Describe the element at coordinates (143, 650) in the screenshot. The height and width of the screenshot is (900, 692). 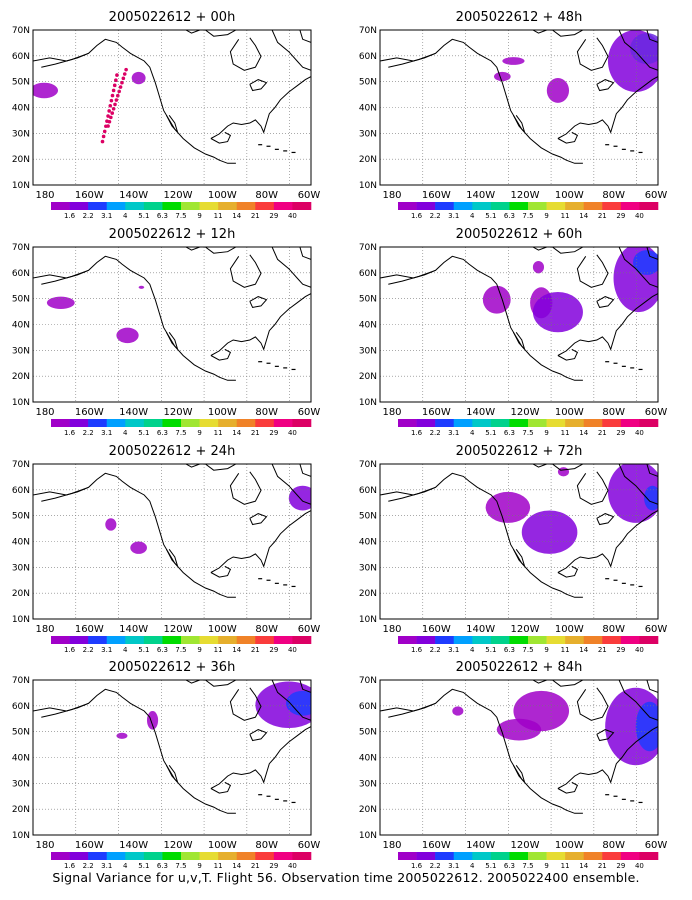
I see `colorbar-label: 5.1` at that location.